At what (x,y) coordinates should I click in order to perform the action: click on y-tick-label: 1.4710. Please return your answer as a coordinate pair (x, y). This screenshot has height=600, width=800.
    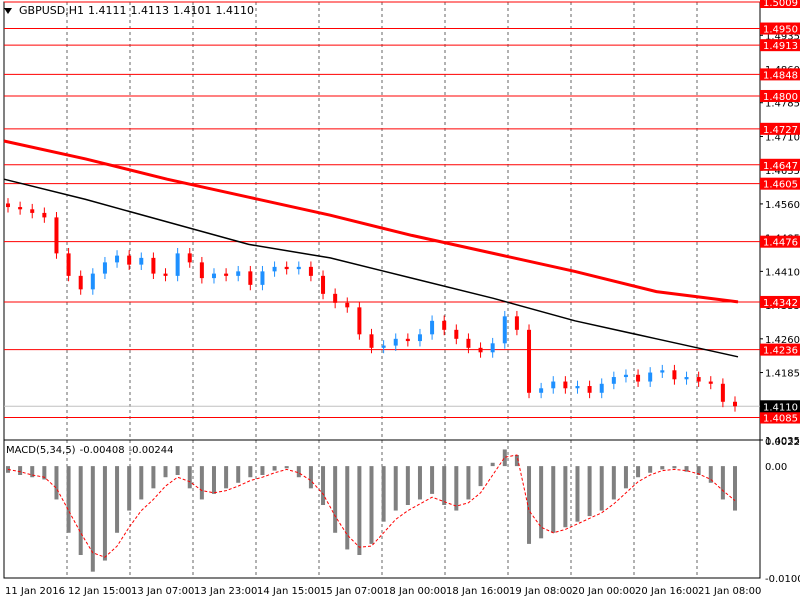
    Looking at the image, I should click on (782, 137).